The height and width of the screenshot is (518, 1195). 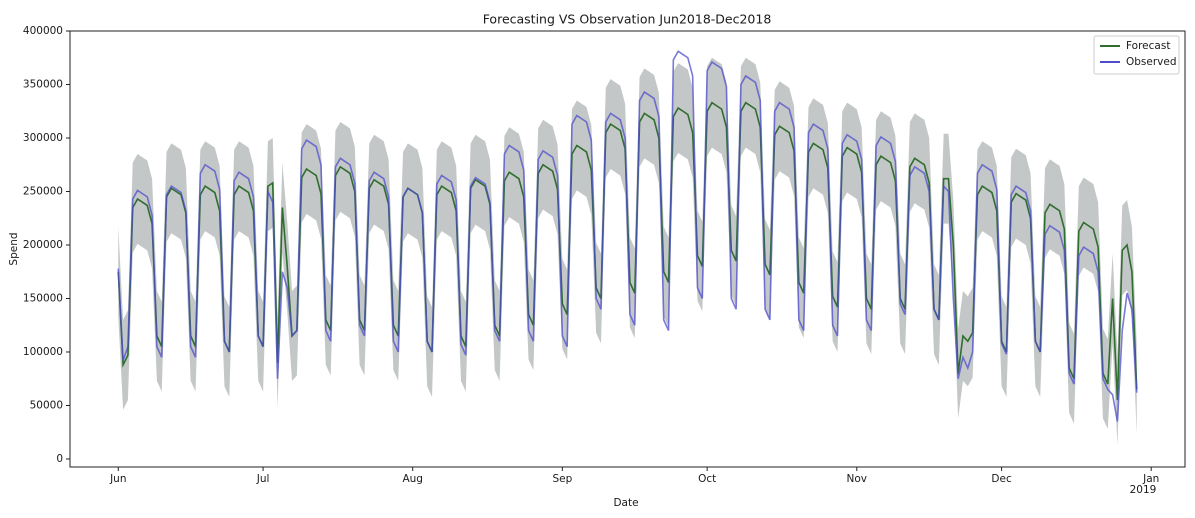 I want to click on y-tick-label: 350000, so click(x=43, y=84).